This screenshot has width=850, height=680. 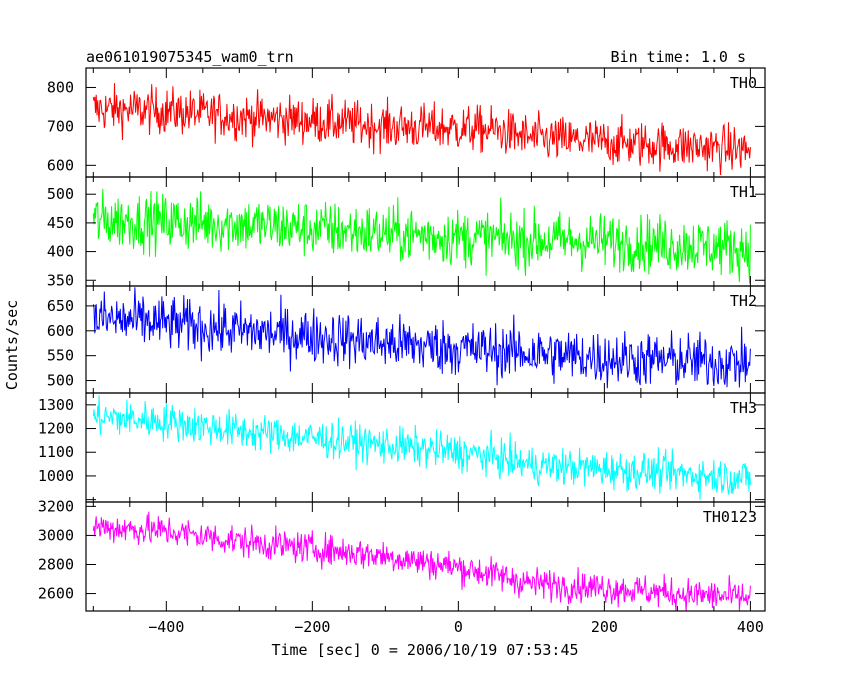 What do you see at coordinates (421, 447) in the screenshot?
I see `series-line-th3` at bounding box center [421, 447].